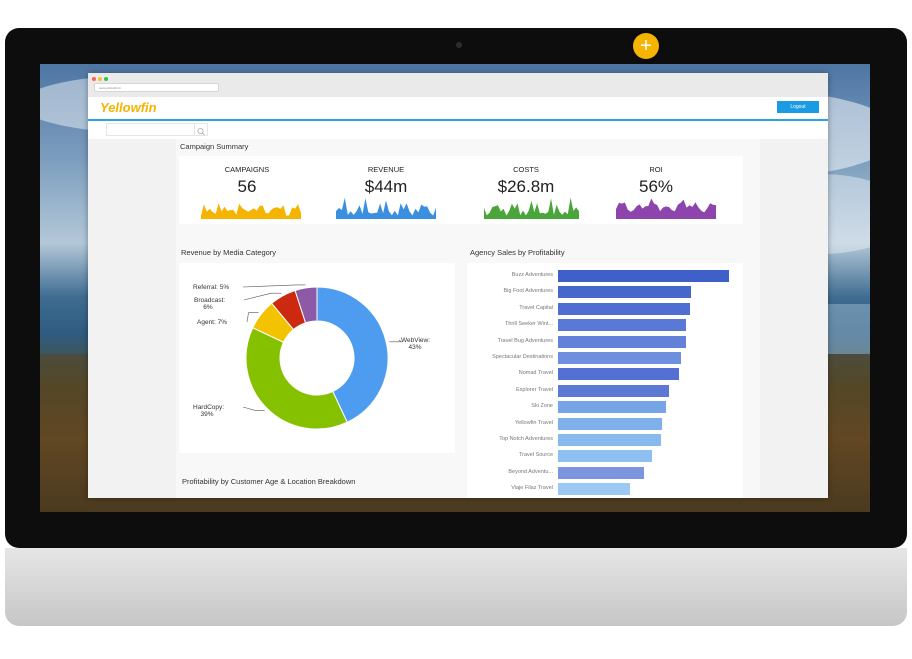  Describe the element at coordinates (208, 407) in the screenshot. I see `pie-label-hardcopy: HardCopy:` at that location.